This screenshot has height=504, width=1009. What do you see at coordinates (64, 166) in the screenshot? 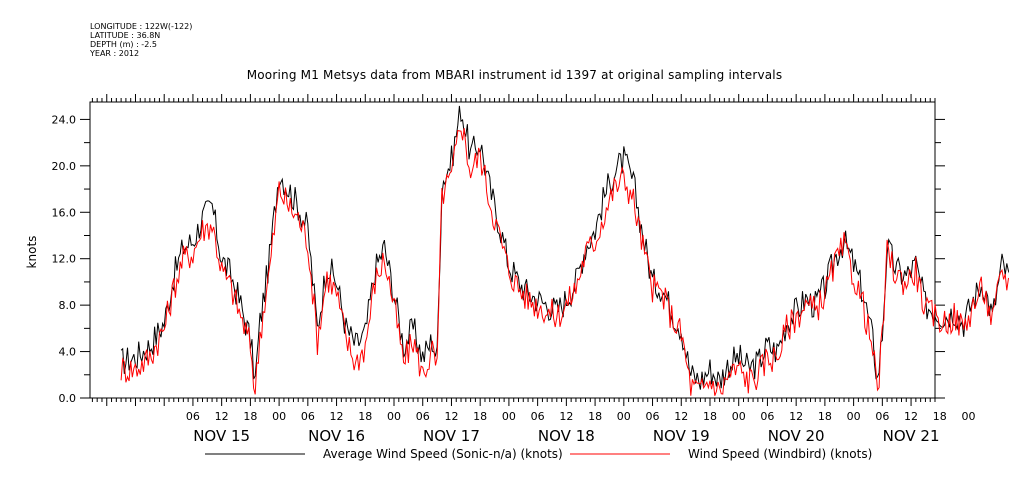
I see `y-tick-label: 20.0` at bounding box center [64, 166].